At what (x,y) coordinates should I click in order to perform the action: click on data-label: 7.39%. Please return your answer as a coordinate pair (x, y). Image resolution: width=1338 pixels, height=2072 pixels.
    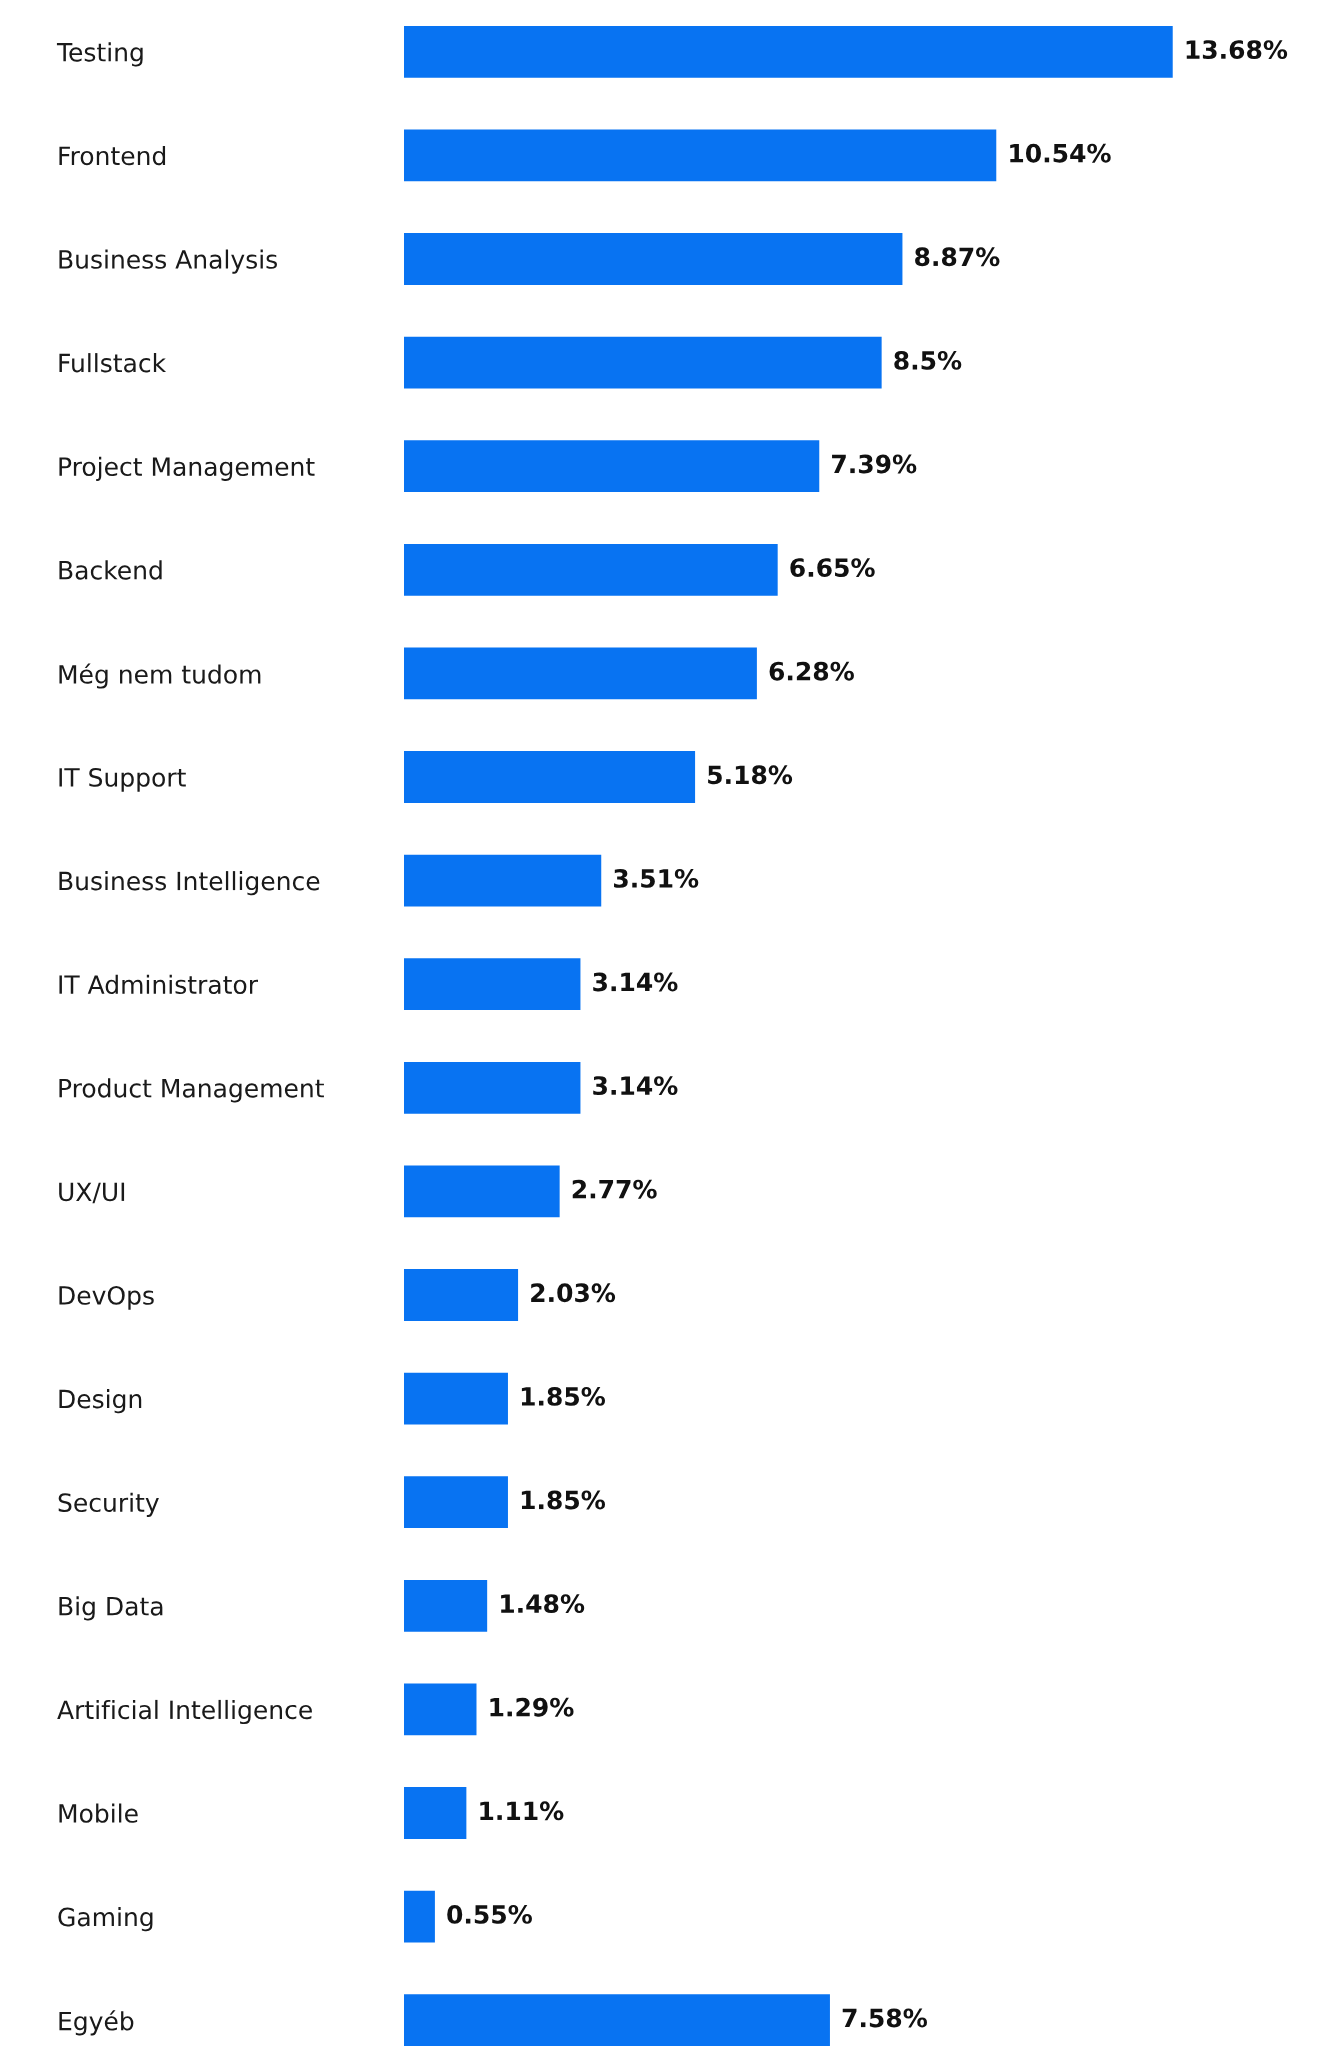
    Looking at the image, I should click on (874, 464).